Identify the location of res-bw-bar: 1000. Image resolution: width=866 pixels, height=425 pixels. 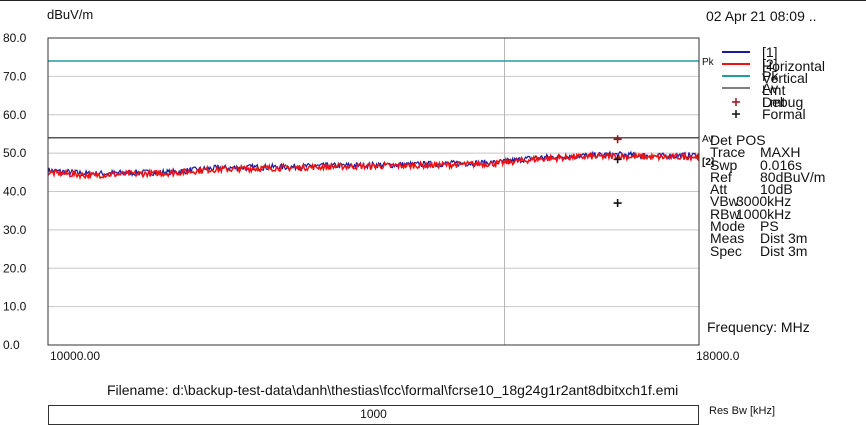
(373, 415).